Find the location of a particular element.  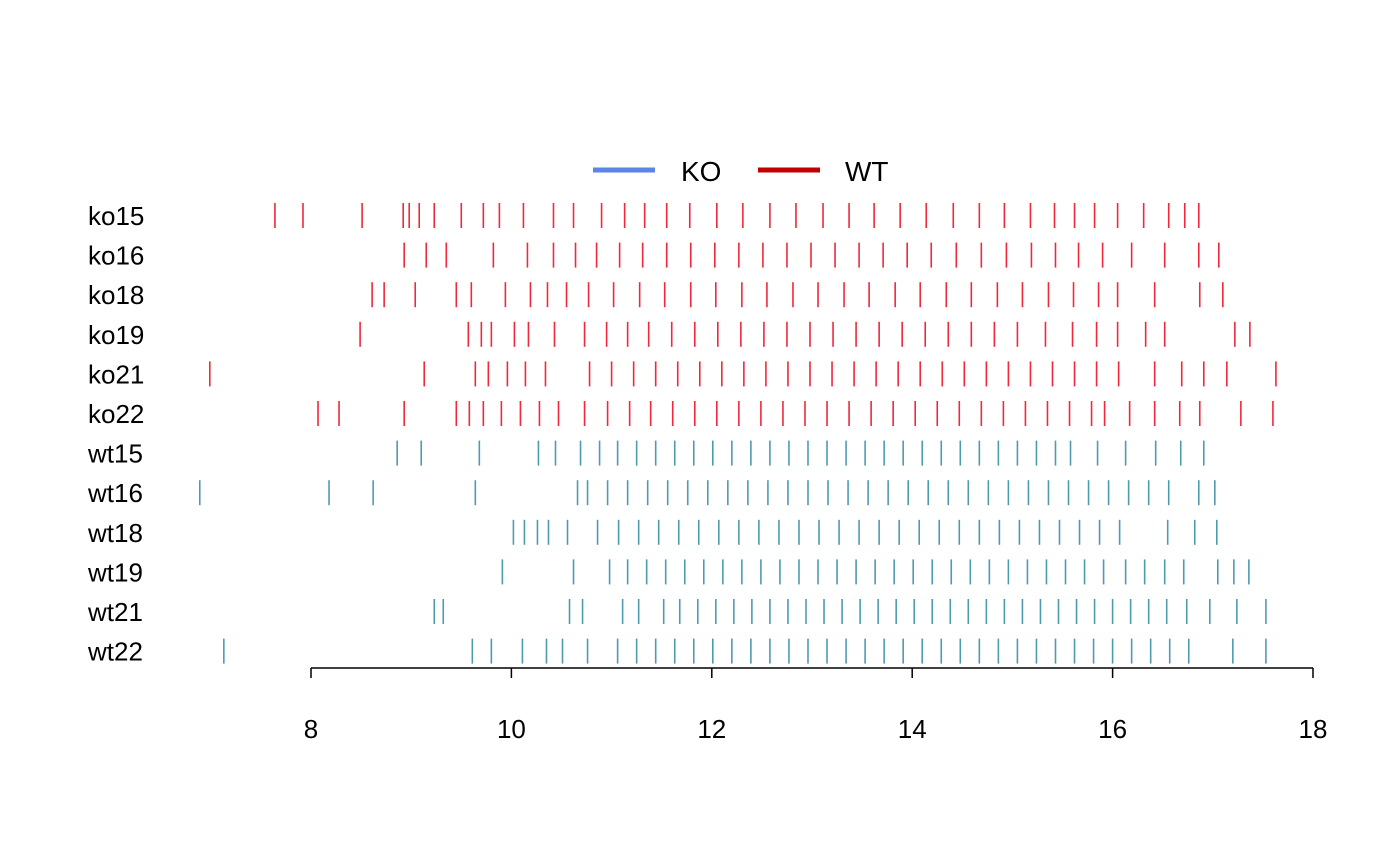

rug-row-wt22: wt22 is located at coordinates (677, 652).